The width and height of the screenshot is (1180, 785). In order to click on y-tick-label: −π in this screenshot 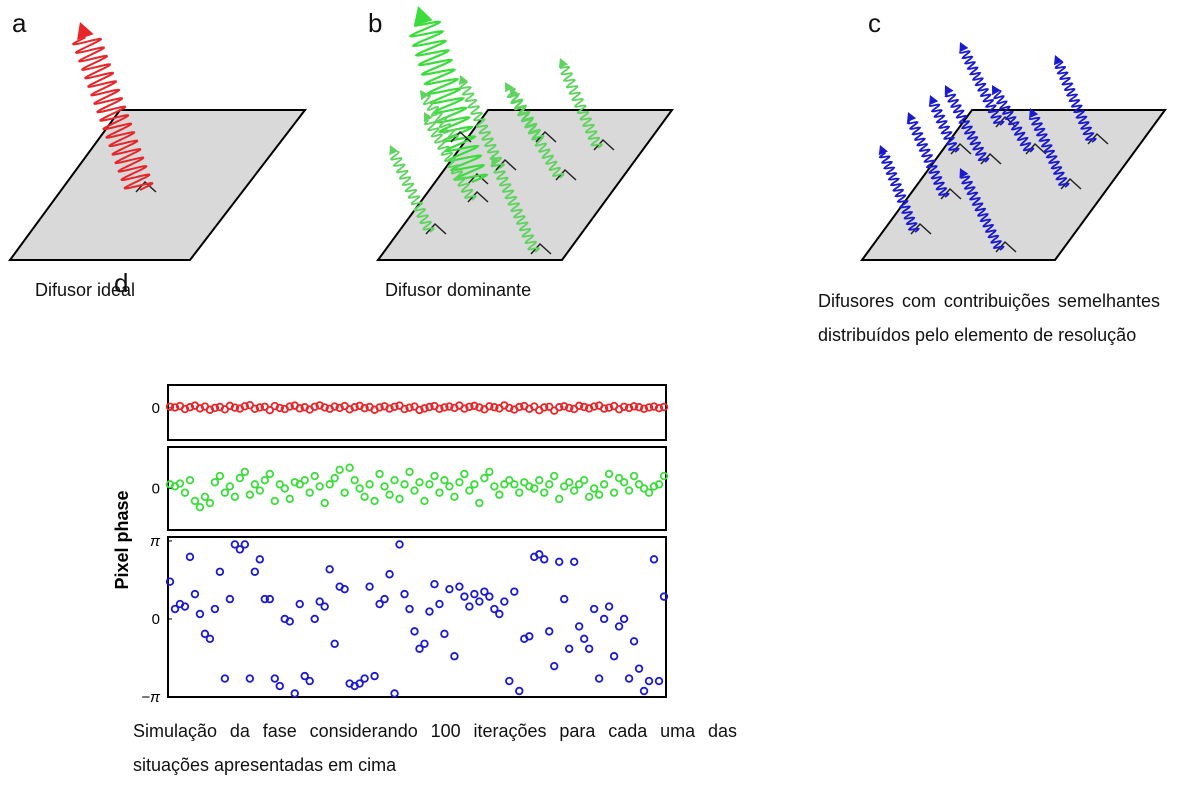, I will do `click(151, 697)`.